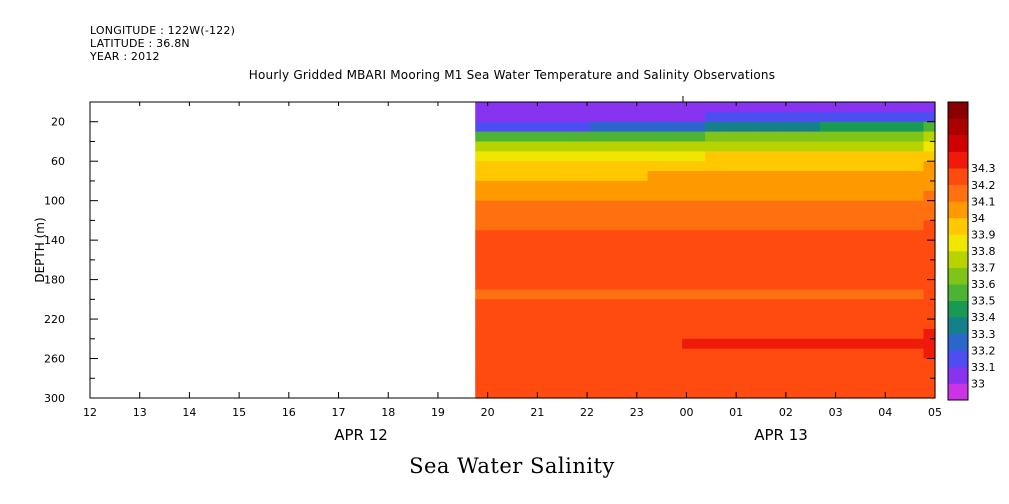  What do you see at coordinates (58, 161) in the screenshot?
I see `y-tick-label: 60` at bounding box center [58, 161].